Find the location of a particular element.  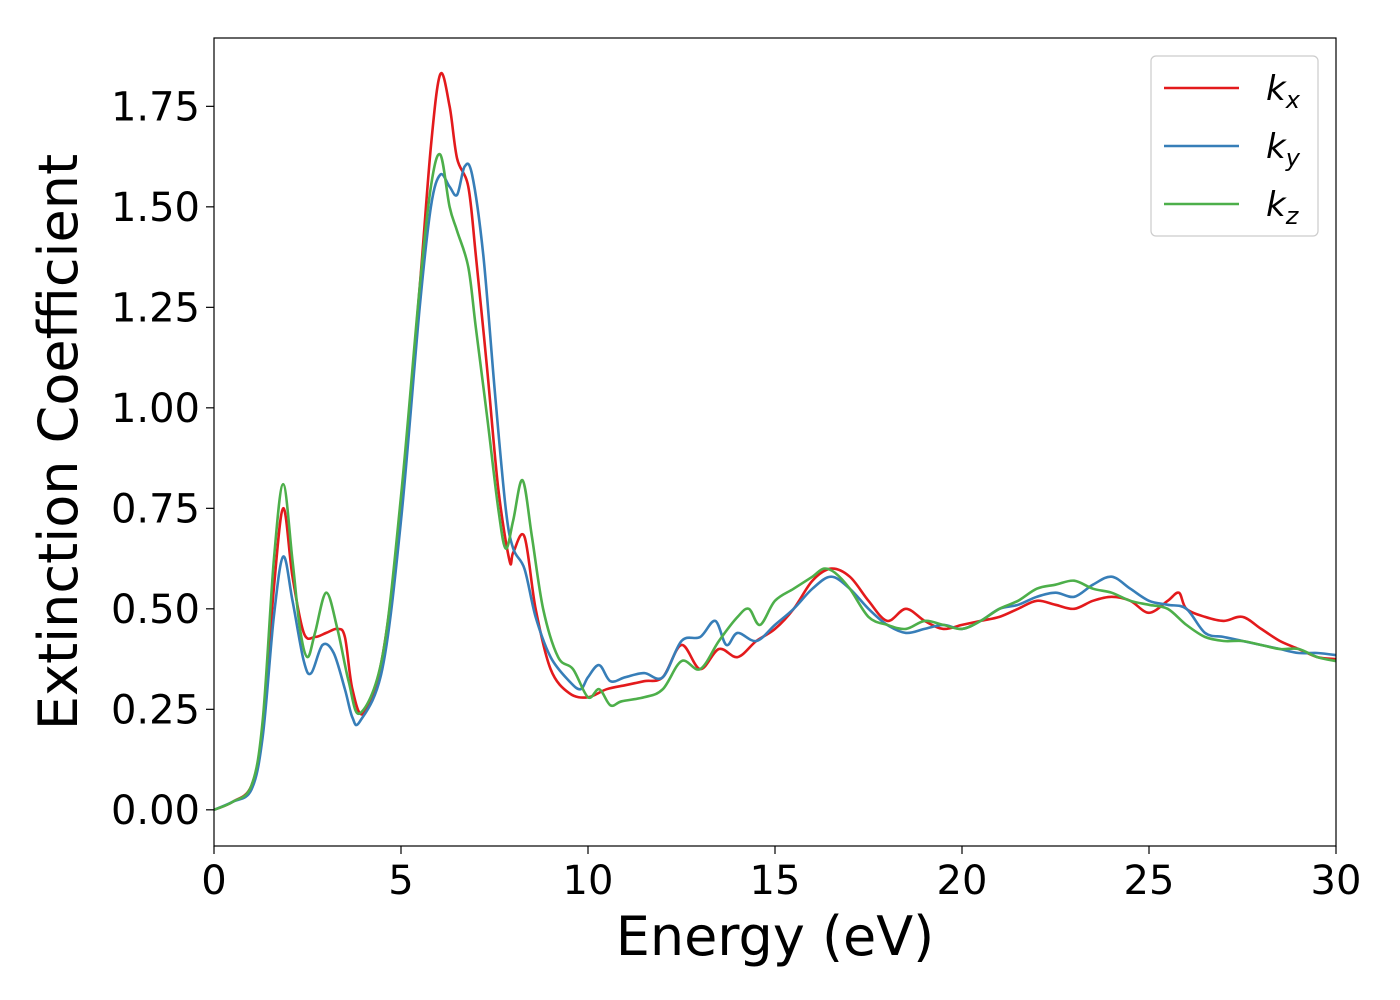

x-axis-ticks: 0 5 10 15 20 25 30 is located at coordinates (781, 875).